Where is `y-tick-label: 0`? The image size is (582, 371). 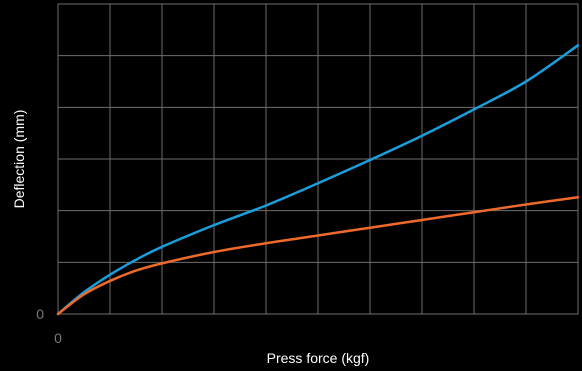 y-tick-label: 0 is located at coordinates (40, 314).